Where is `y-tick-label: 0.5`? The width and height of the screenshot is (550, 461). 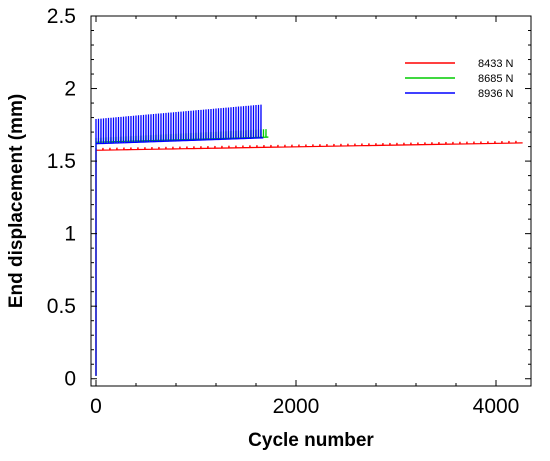
y-tick-label: 0.5 is located at coordinates (61, 306).